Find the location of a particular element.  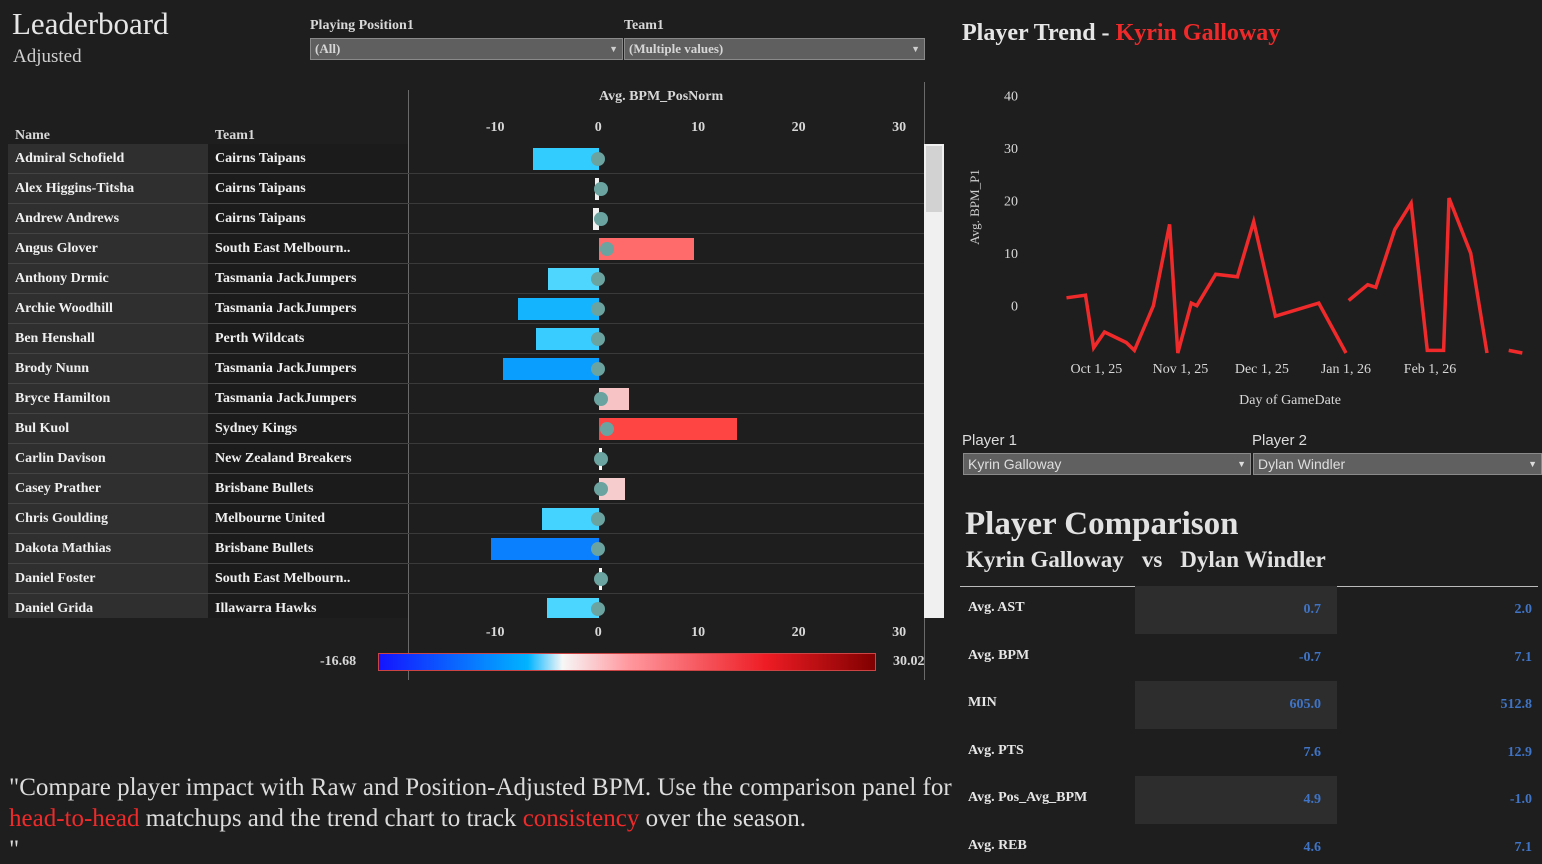

player-name-cell: Admiral Schofield is located at coordinates (108, 158).